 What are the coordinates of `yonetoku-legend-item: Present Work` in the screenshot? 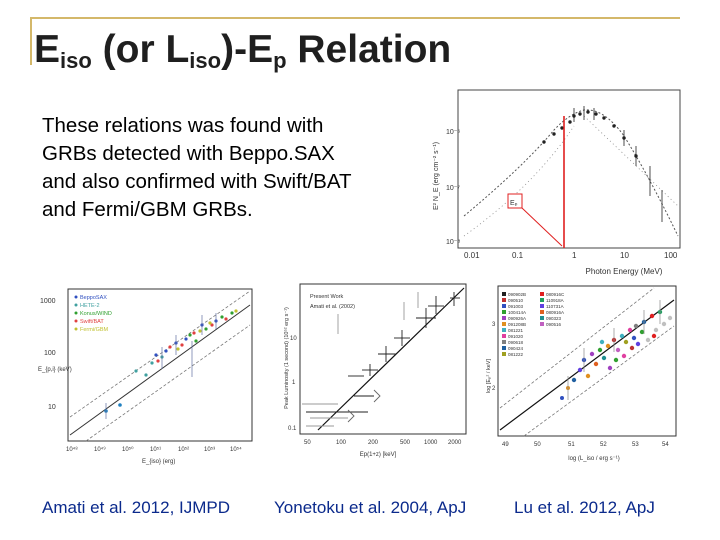 It's located at (326, 297).